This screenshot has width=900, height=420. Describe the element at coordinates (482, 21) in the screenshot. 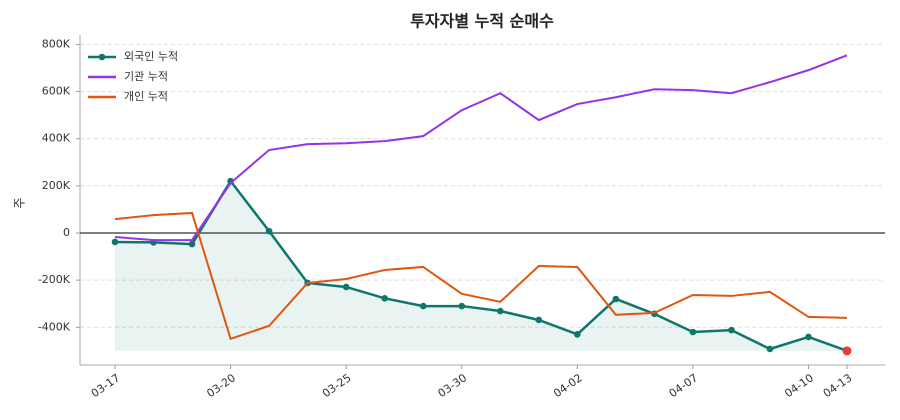

I see `chart-title: 투자자별 누적 순매수` at that location.